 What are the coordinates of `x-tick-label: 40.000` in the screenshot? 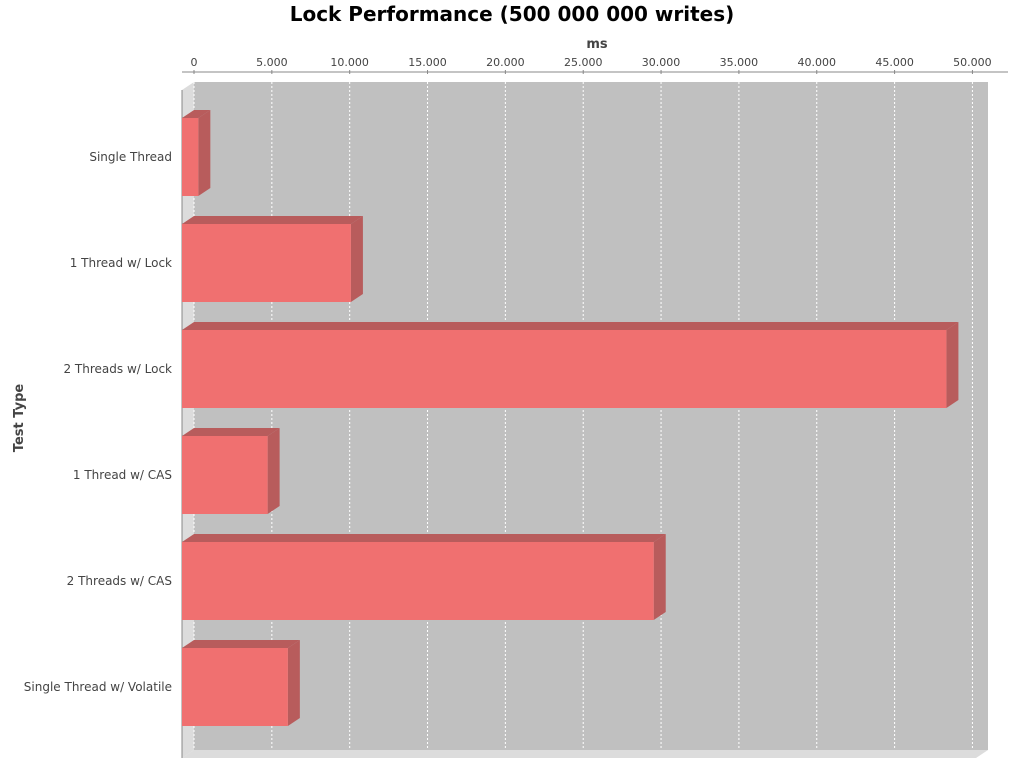 It's located at (816, 62).